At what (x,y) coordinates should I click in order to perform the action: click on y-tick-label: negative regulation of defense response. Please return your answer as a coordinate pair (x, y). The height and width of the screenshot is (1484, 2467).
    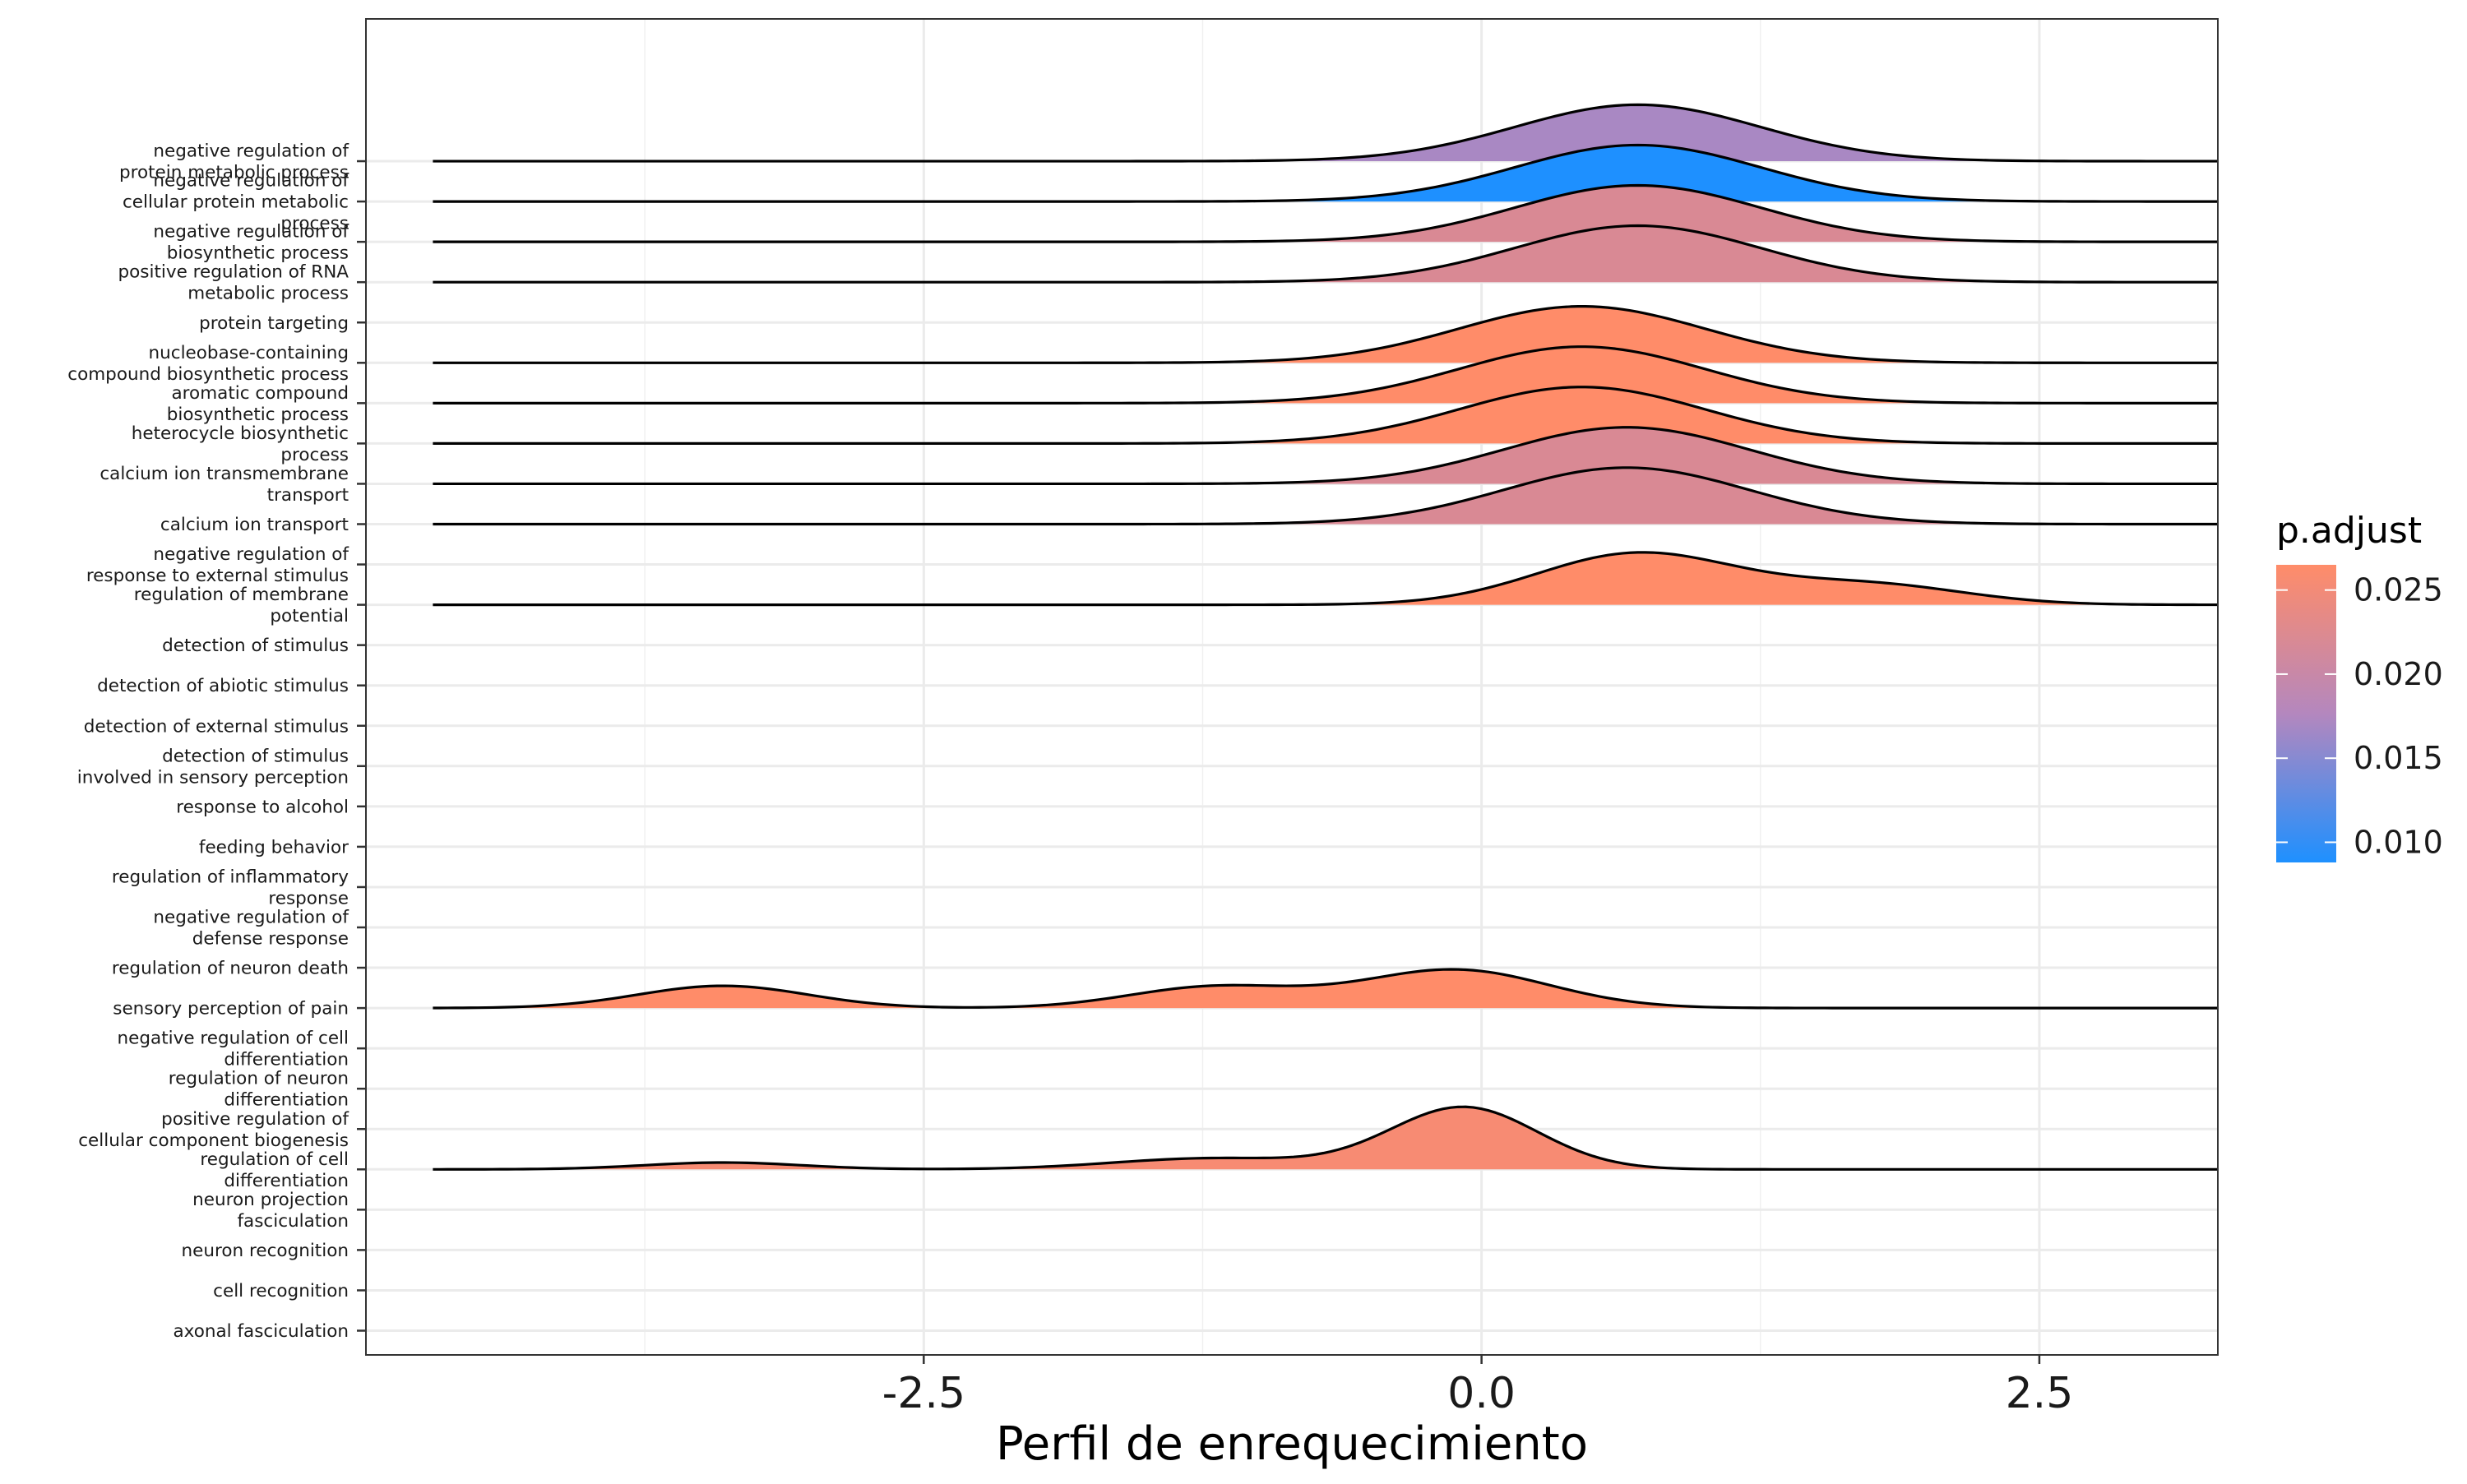
    Looking at the image, I should click on (251, 929).